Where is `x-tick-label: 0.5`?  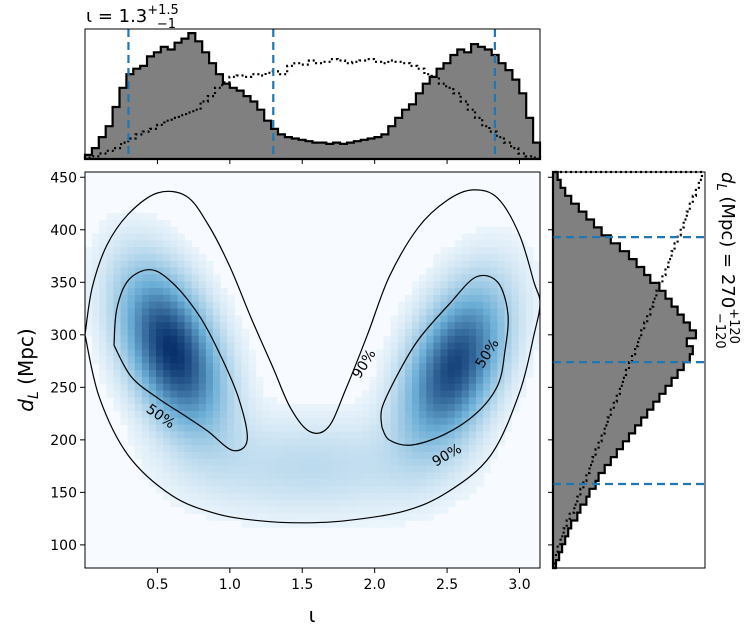
x-tick-label: 0.5 is located at coordinates (157, 585).